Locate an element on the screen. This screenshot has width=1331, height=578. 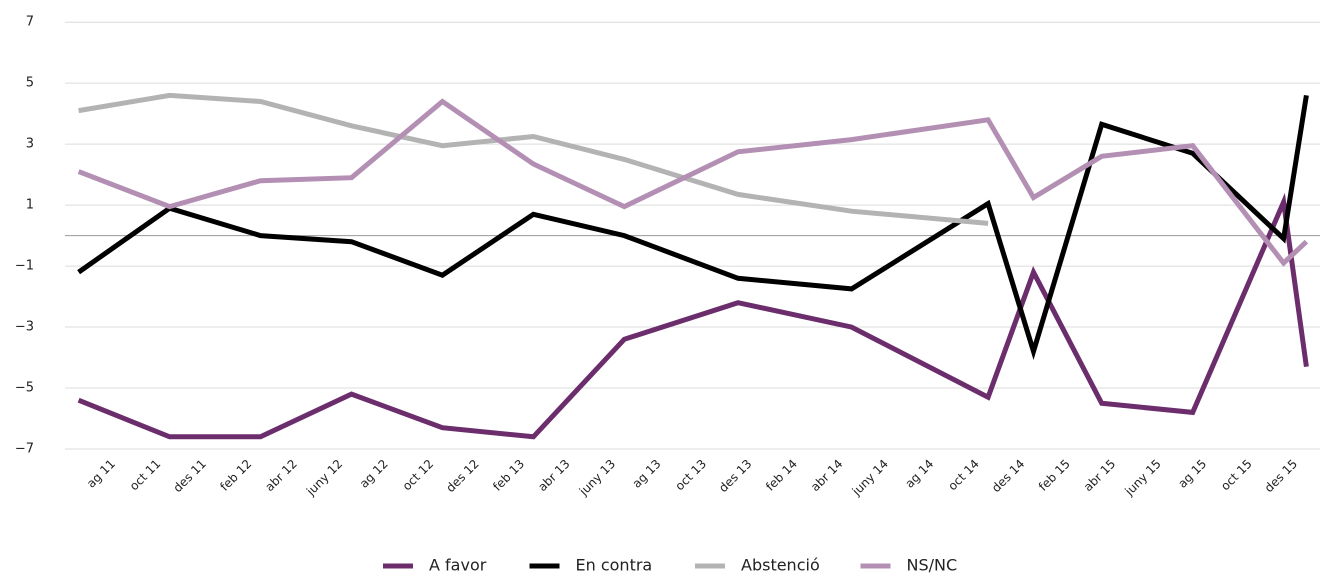
y-tick-label: 1 is located at coordinates (30, 205).